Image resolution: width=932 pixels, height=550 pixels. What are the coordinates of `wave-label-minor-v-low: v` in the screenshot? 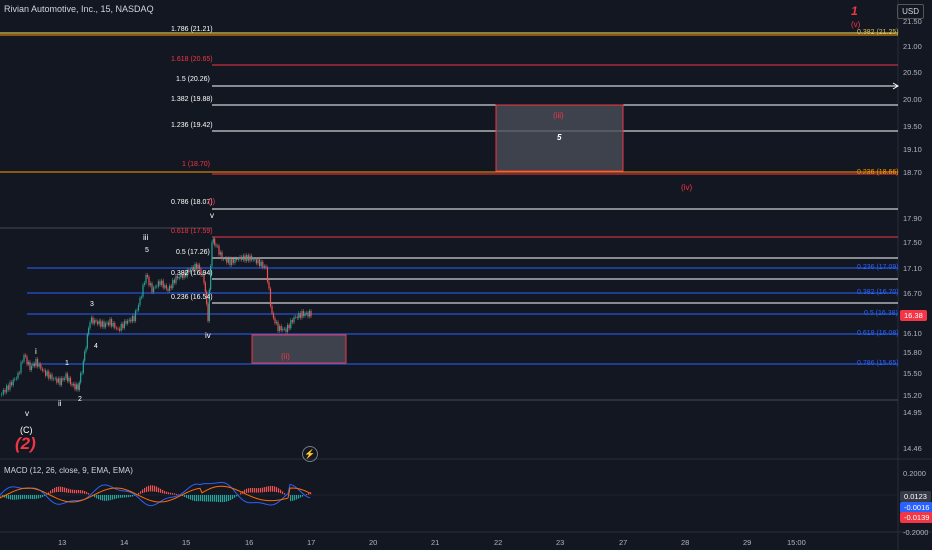 It's located at (27, 413).